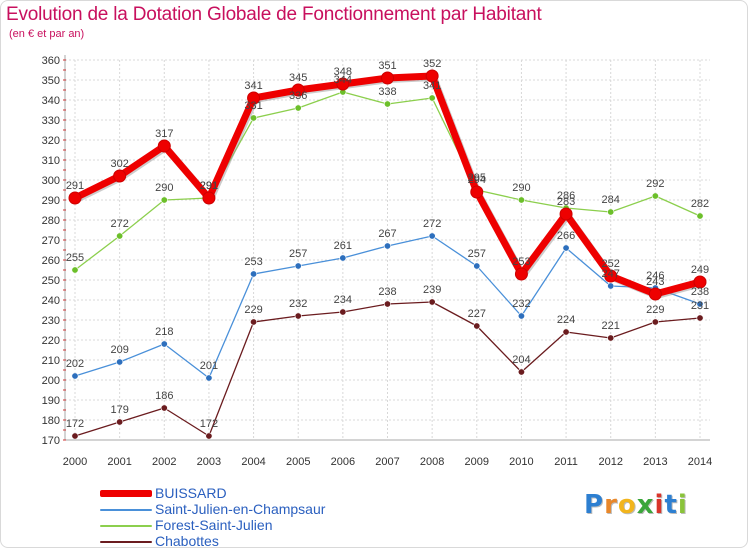 The width and height of the screenshot is (750, 550). Describe the element at coordinates (521, 304) in the screenshot. I see `data-label: 232` at that location.